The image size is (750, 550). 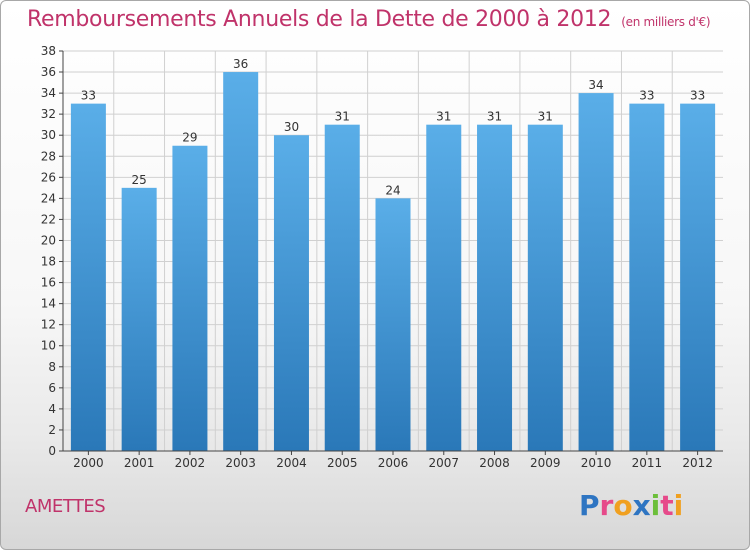 What do you see at coordinates (190, 463) in the screenshot?
I see `x-tick-label: 2002` at bounding box center [190, 463].